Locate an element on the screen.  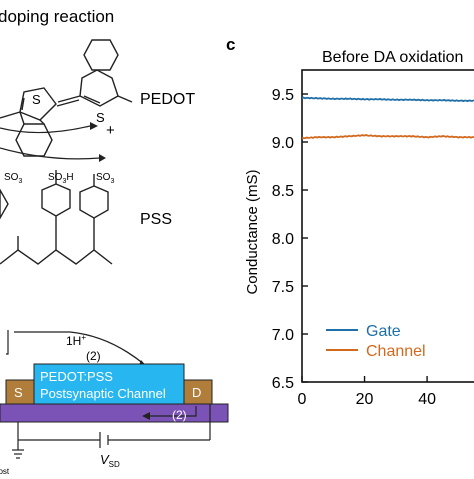
so3-minus-1: SO3 is located at coordinates (13, 178).